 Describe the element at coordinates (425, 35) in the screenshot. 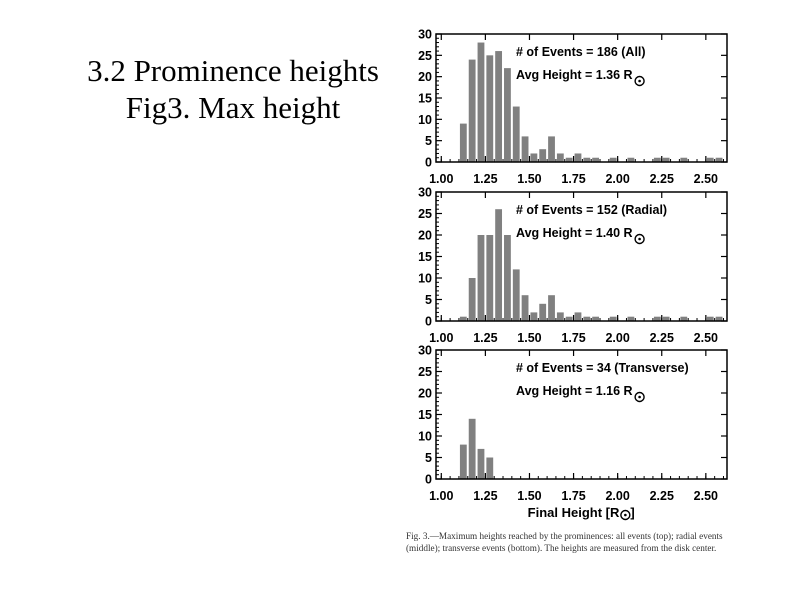

I see `panel-1-y-tick-label: 30` at that location.